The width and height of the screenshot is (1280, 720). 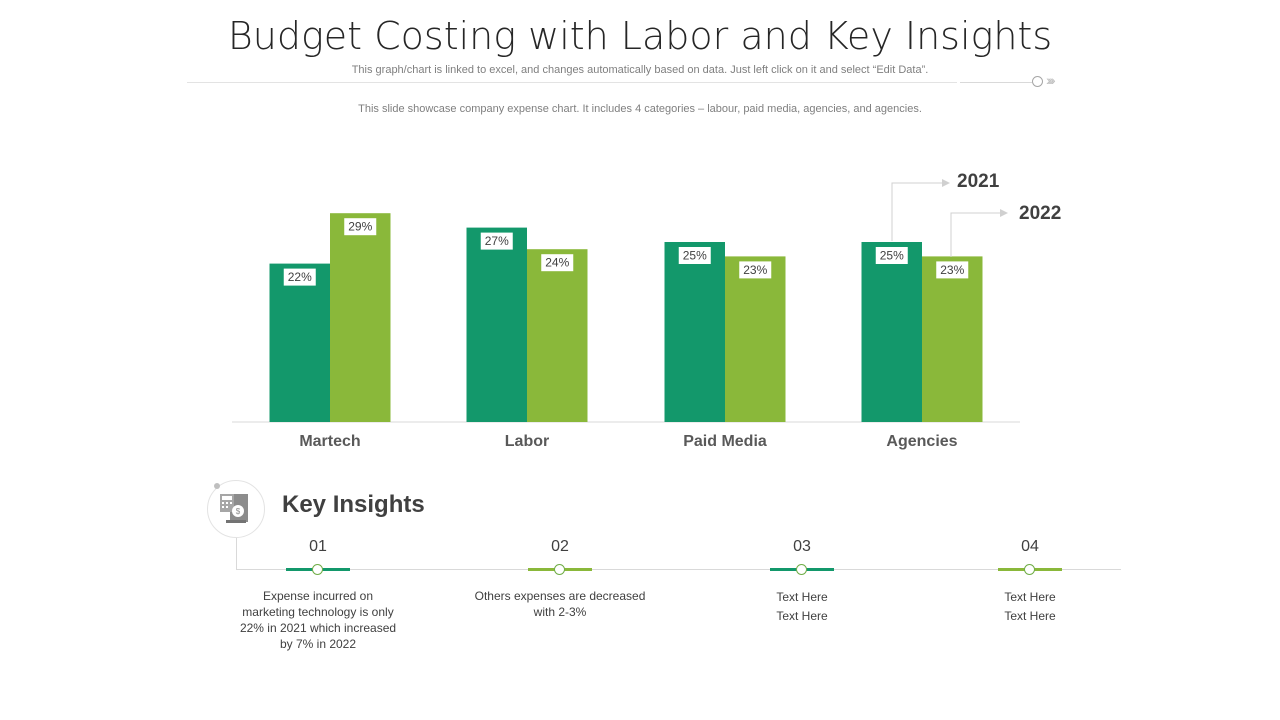 I want to click on insight-text-line: with 2-3%, so click(x=560, y=612).